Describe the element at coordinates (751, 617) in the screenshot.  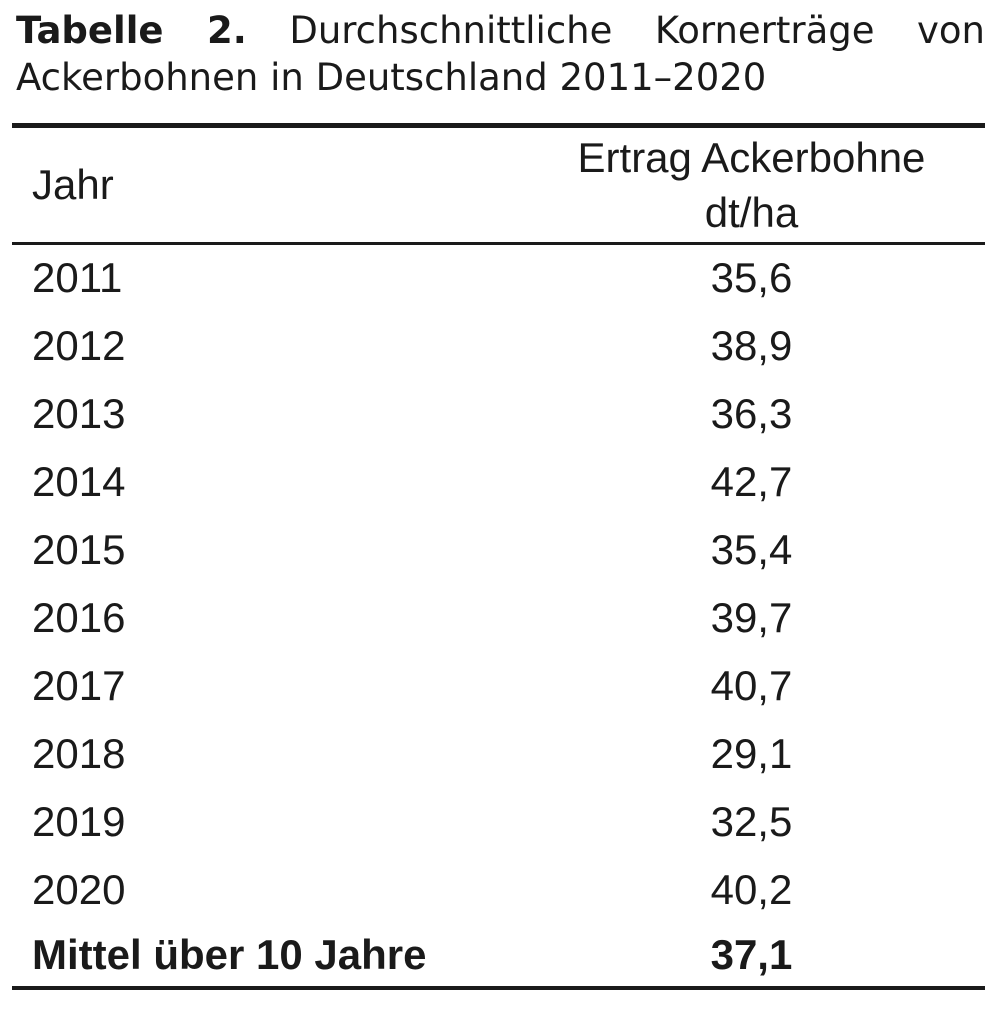
I see `value-cell: 39,7` at that location.